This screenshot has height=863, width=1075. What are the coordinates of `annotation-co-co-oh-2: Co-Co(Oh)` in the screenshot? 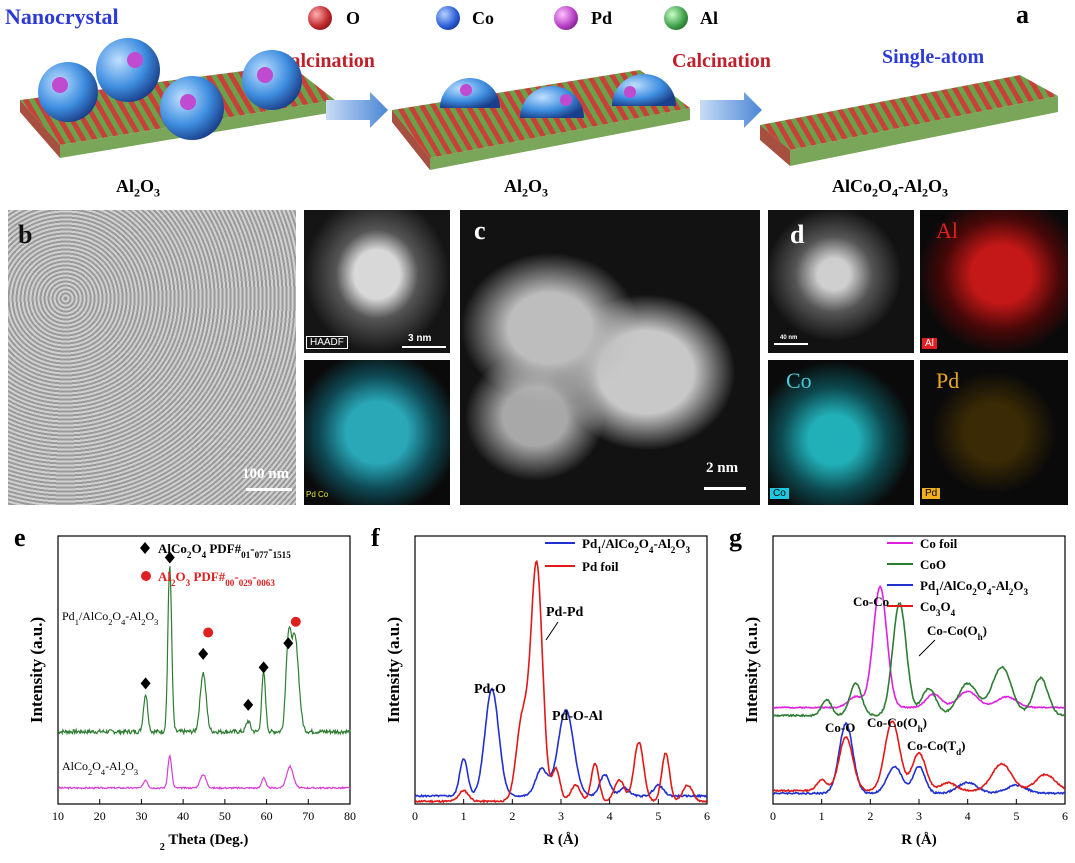 It's located at (897, 724).